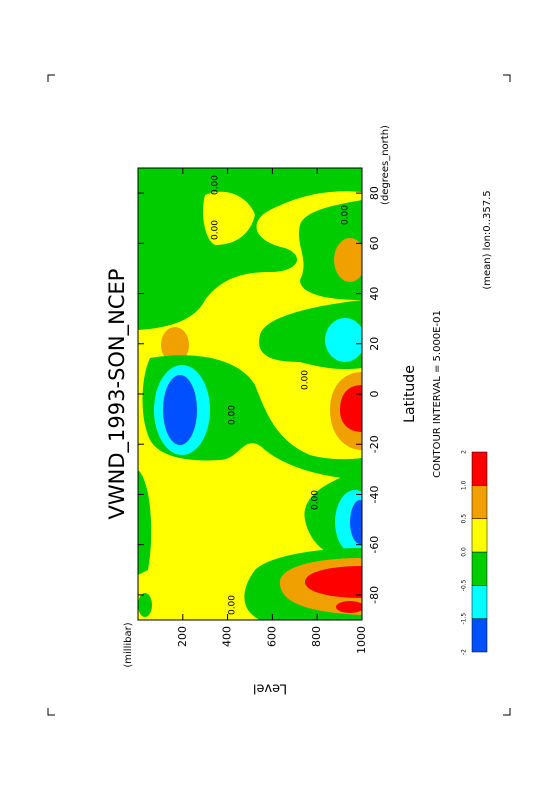 Image resolution: width=558 pixels, height=789 pixels. Describe the element at coordinates (464, 452) in the screenshot. I see `colorbar-label: 2` at that location.